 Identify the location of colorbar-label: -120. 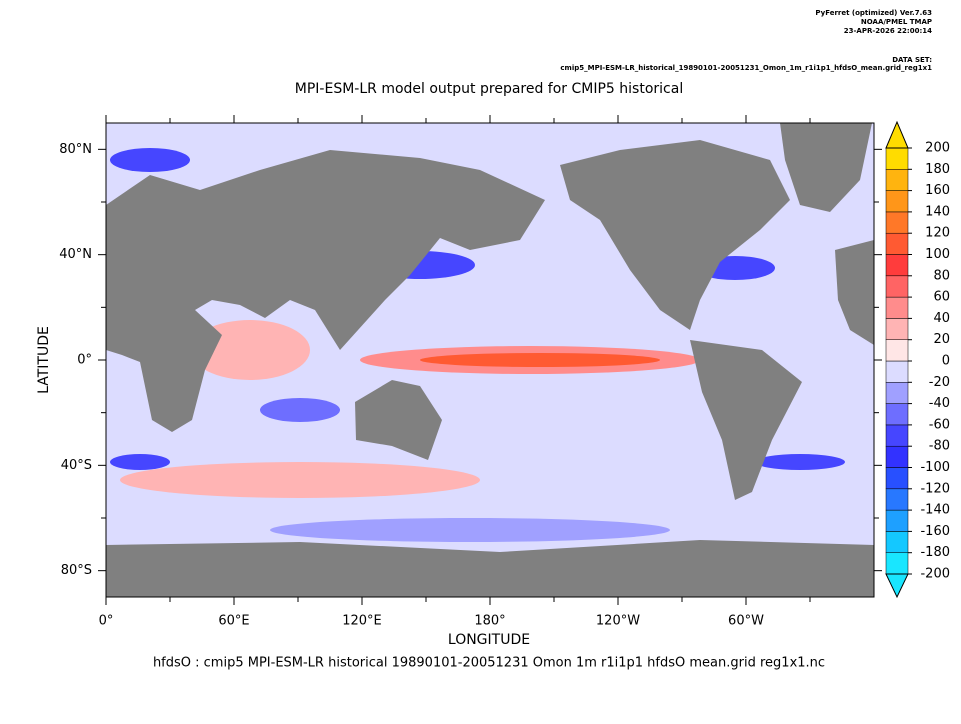
(935, 488).